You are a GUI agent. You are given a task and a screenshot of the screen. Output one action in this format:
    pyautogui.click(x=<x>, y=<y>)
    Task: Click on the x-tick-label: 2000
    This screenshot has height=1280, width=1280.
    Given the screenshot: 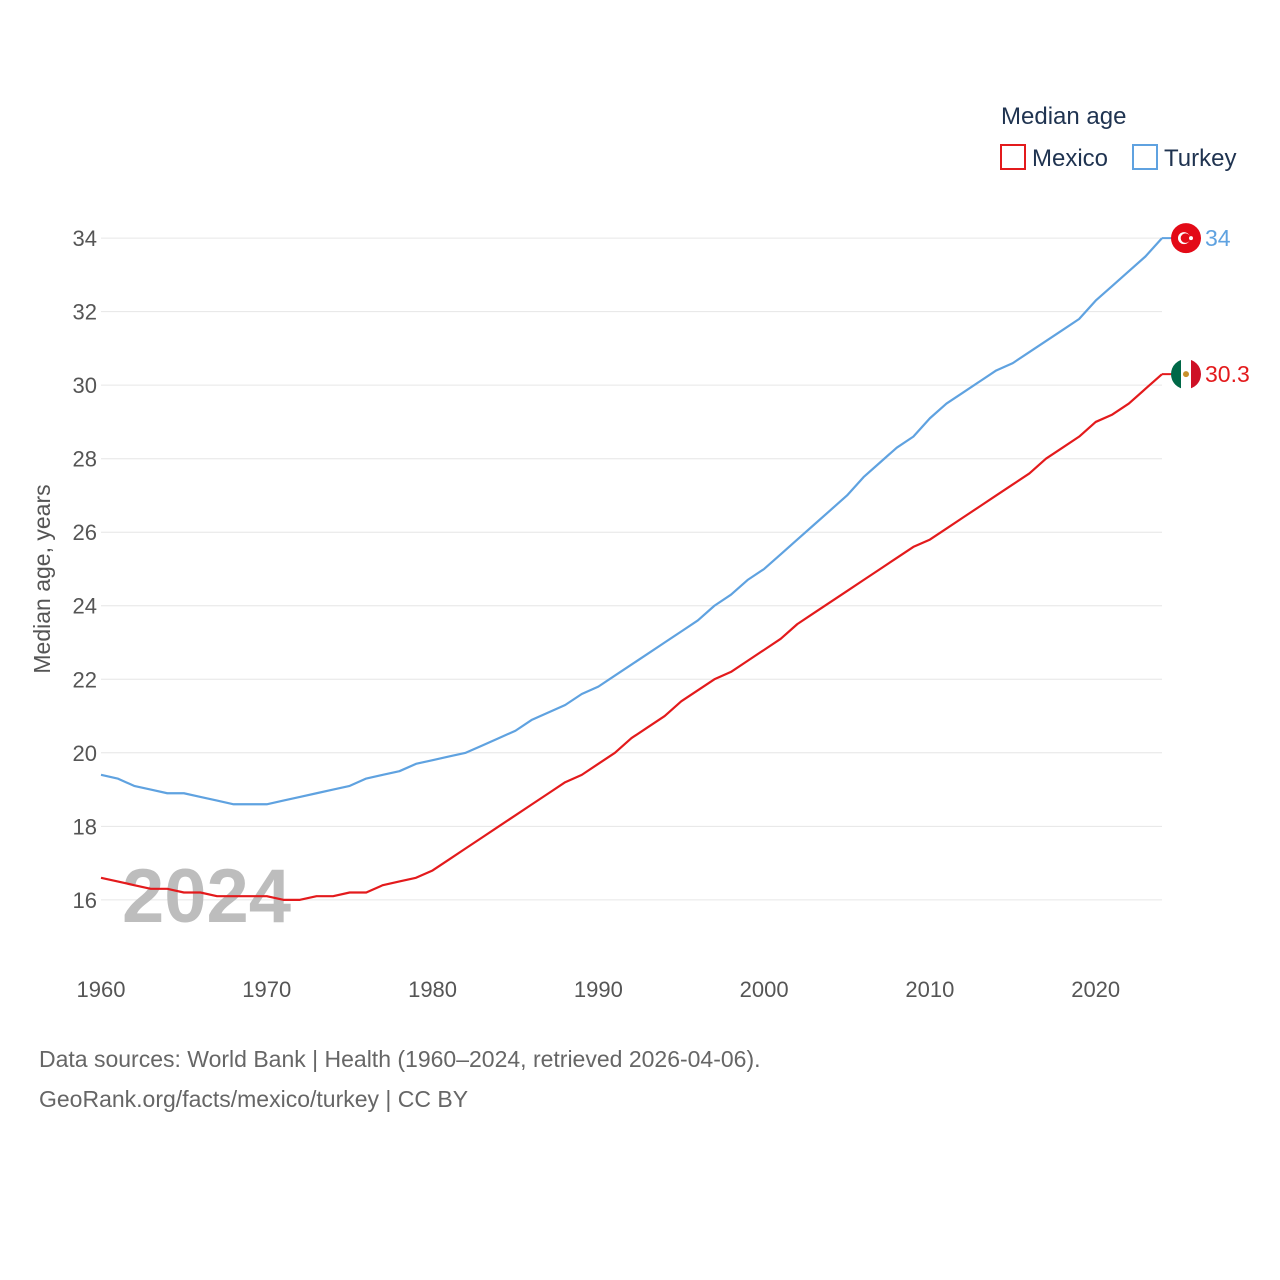 What is the action you would take?
    pyautogui.click(x=764, y=989)
    